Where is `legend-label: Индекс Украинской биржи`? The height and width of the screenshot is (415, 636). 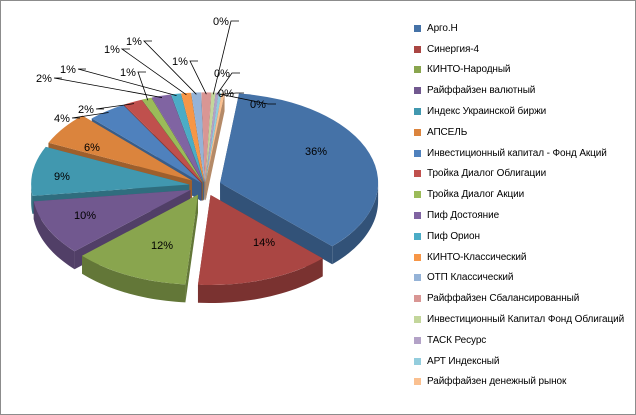 legend-label: Индекс Украинской биржи is located at coordinates (487, 112).